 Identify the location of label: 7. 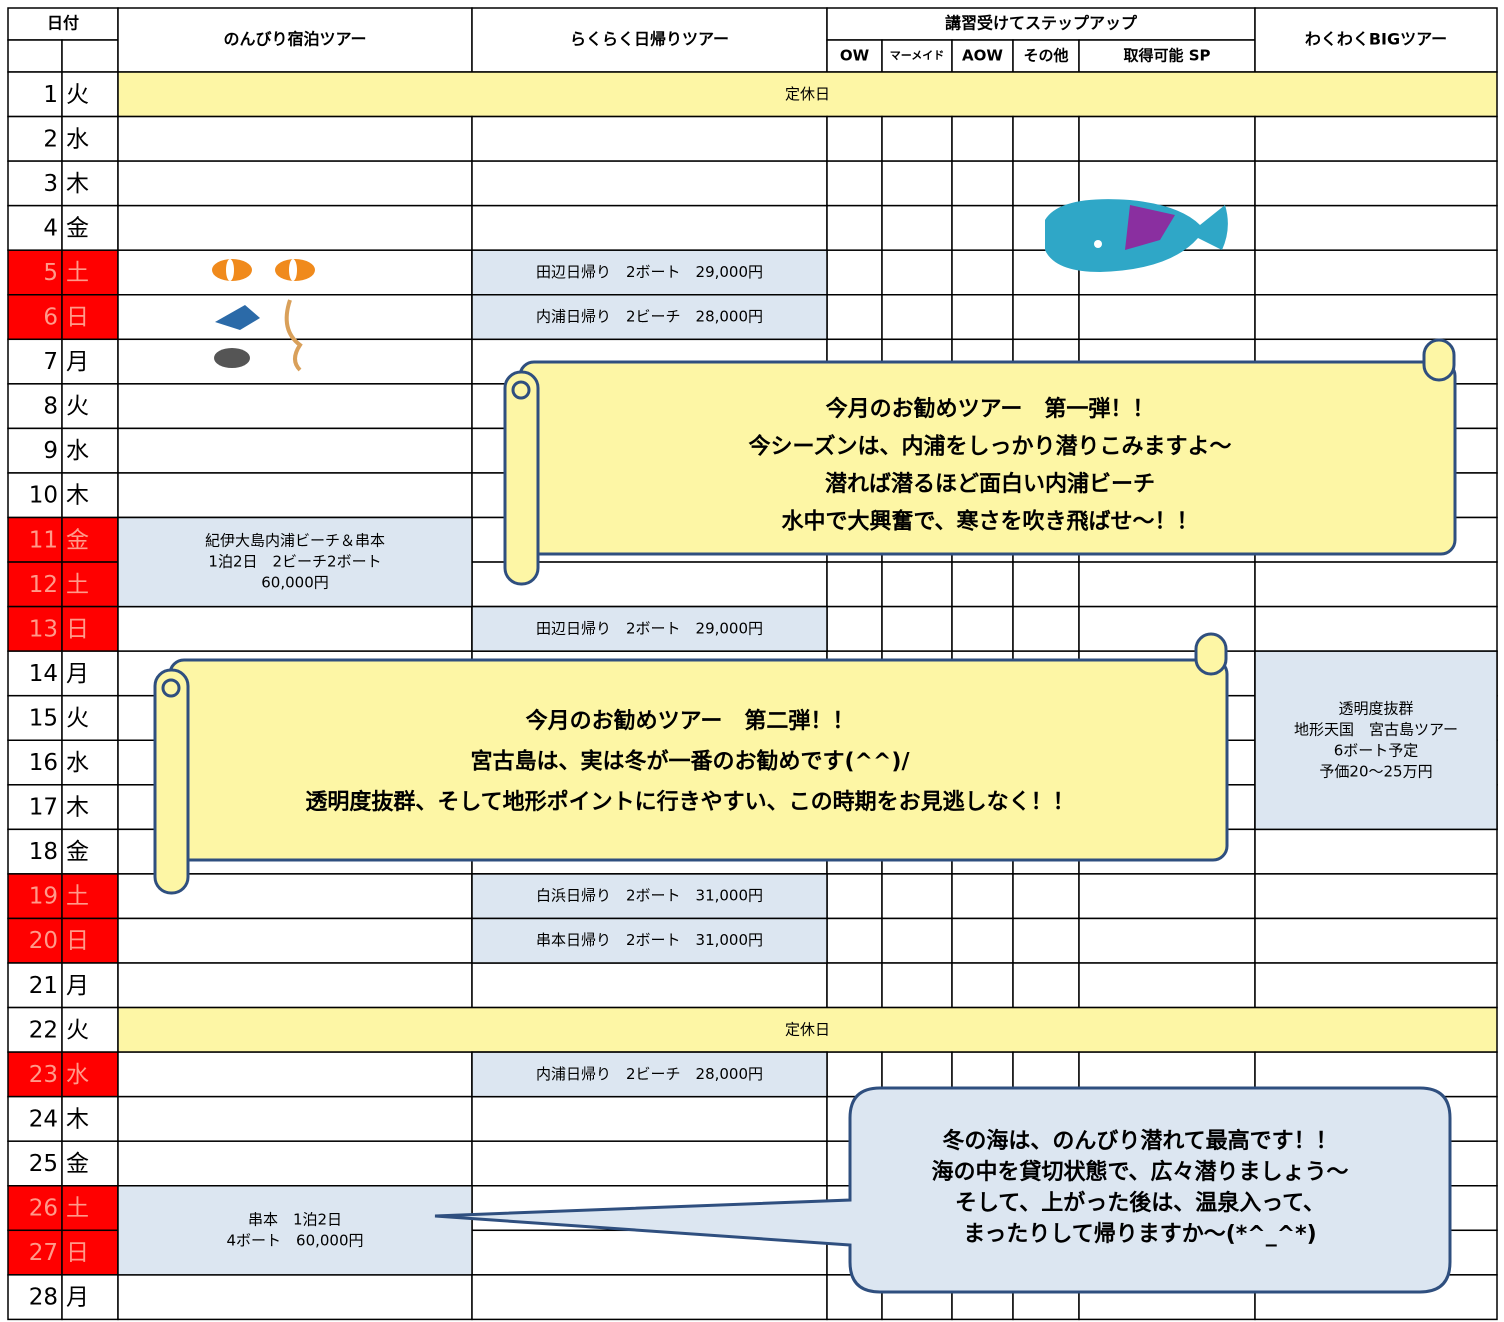
(50, 362).